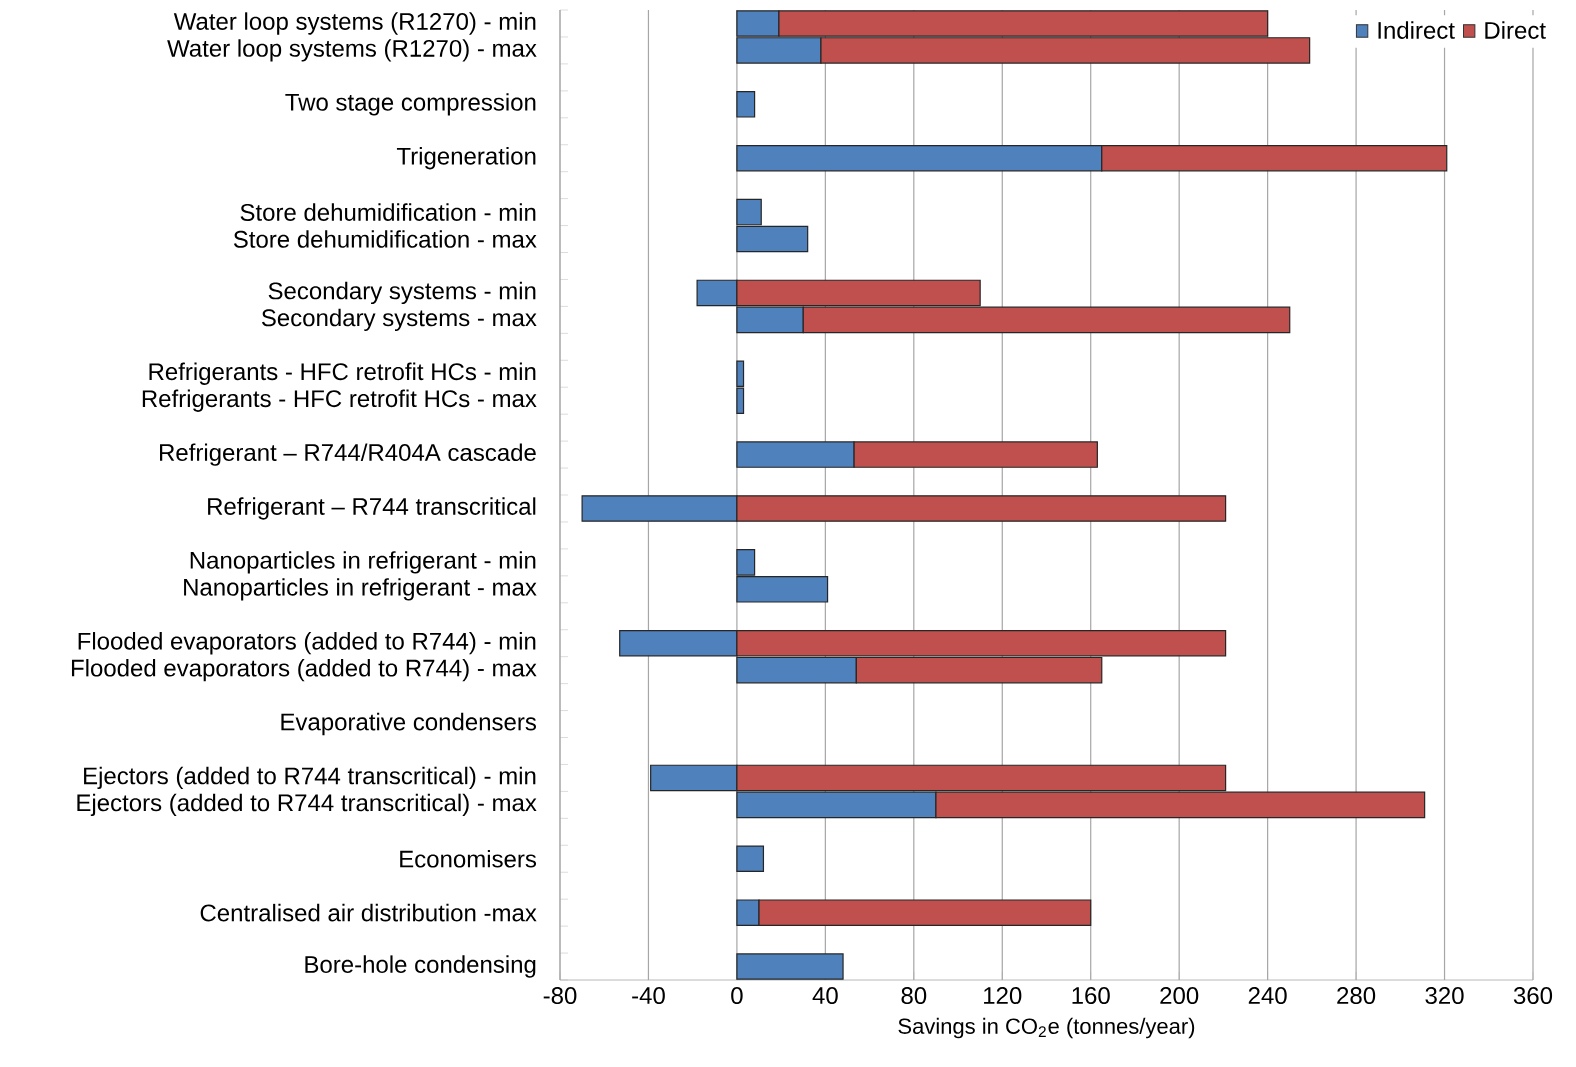 The height and width of the screenshot is (1067, 1576). Describe the element at coordinates (1533, 996) in the screenshot. I see `x-tick-label: 360` at that location.